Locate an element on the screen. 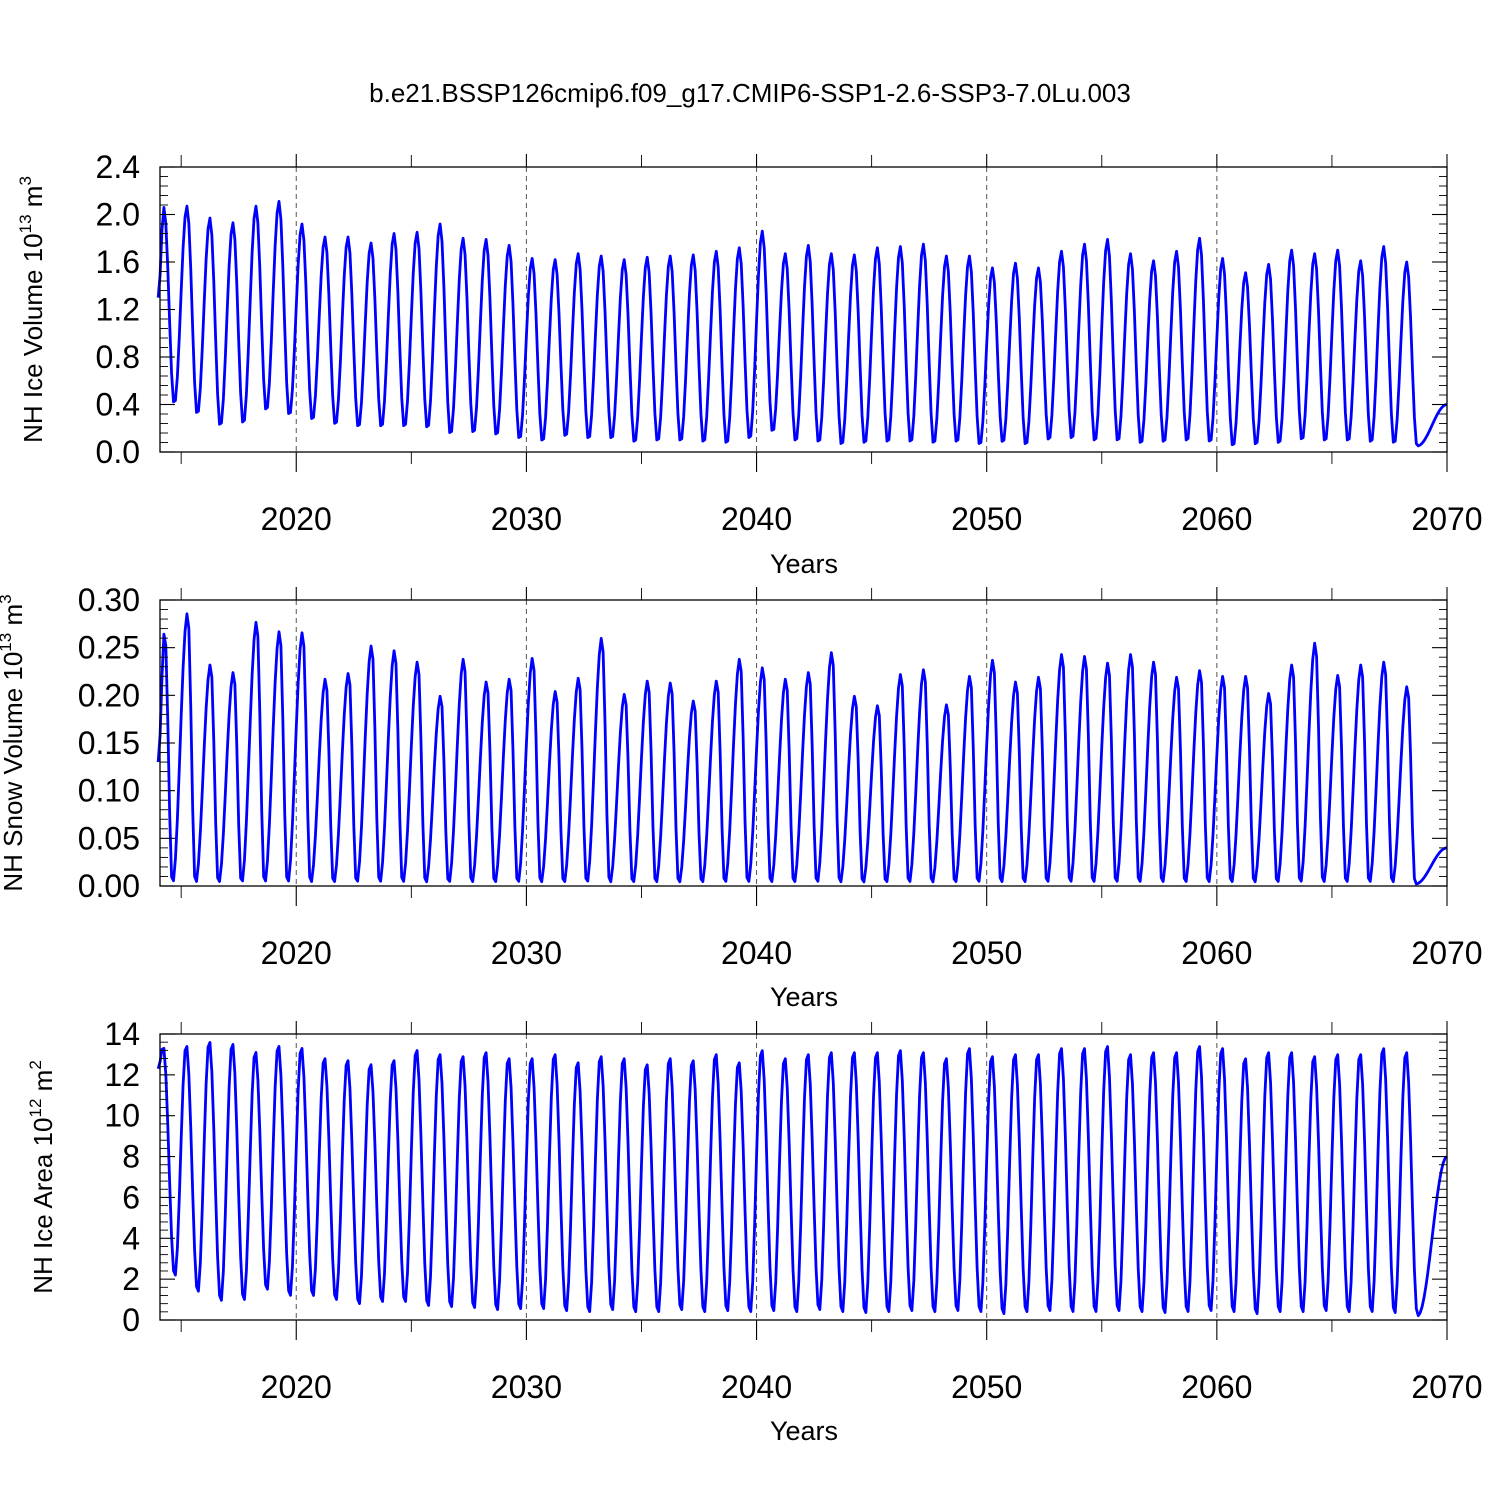 The width and height of the screenshot is (1500, 1500). y-axis-label-text: NH Snow Volume 1013 m3 is located at coordinates (14, 742).